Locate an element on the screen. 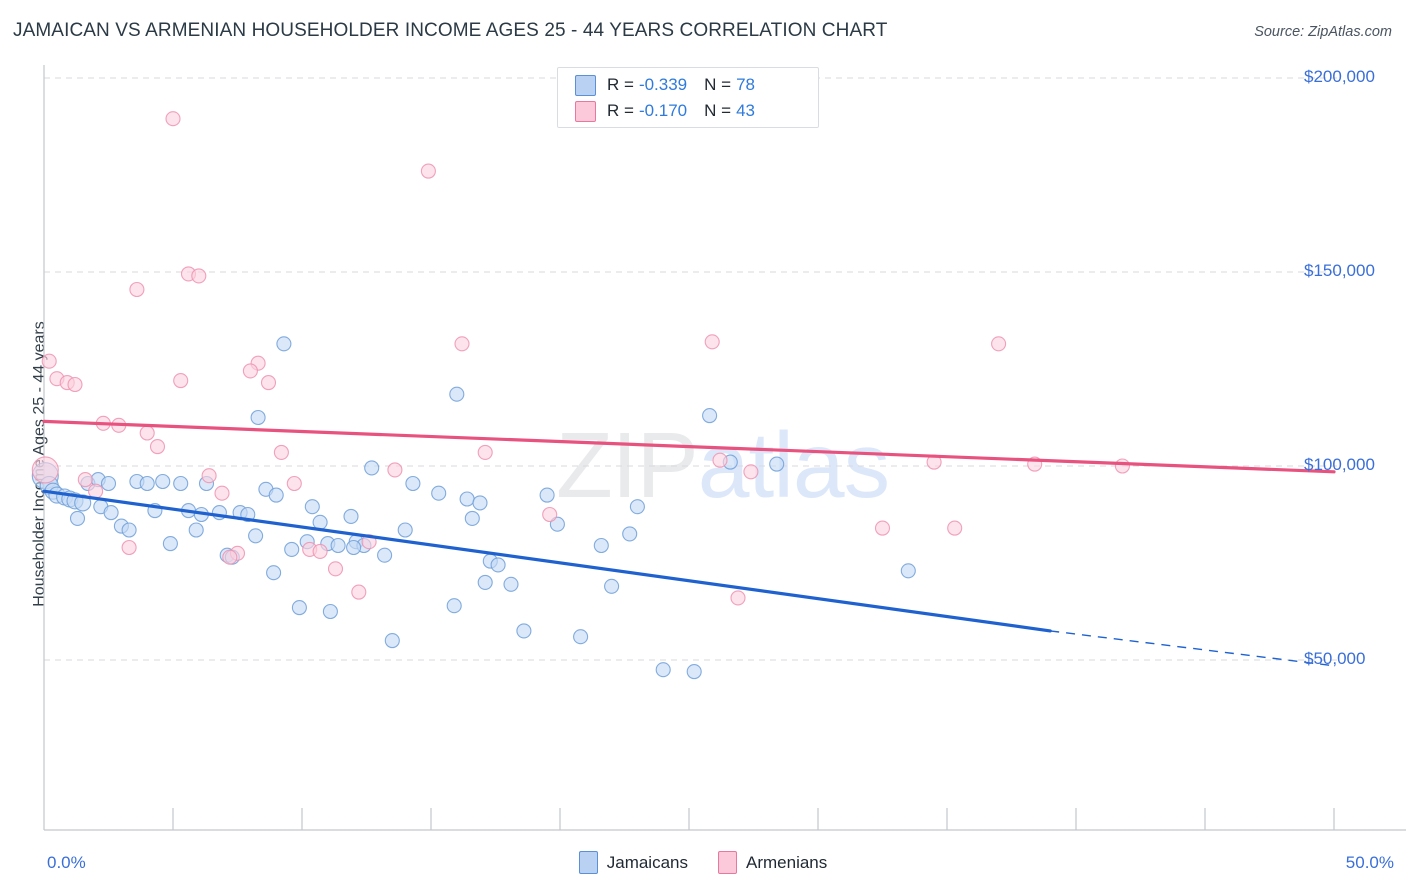 The width and height of the screenshot is (1406, 892). stats-row-armenians: R = -0.170 N = 43 is located at coordinates (665, 111).